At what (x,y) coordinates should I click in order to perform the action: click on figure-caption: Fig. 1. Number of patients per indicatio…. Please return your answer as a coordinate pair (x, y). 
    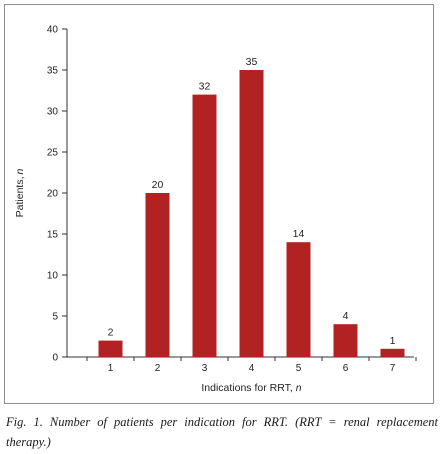
    Looking at the image, I should click on (222, 432).